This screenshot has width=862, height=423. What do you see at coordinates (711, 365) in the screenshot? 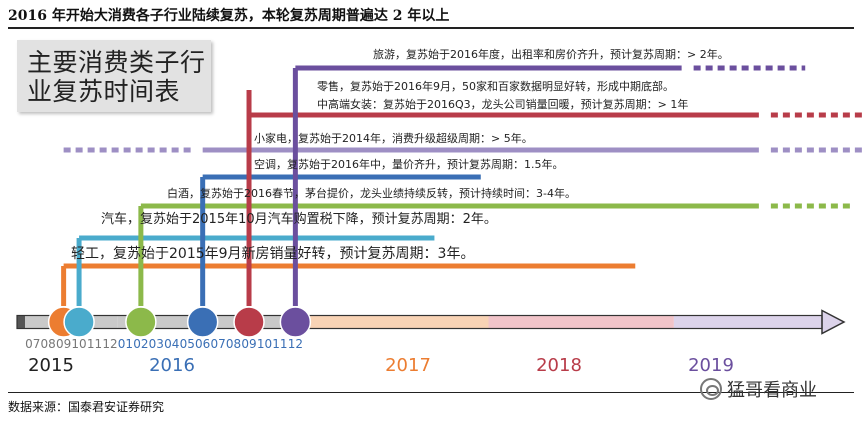
I see `year-label-2019: 2019` at bounding box center [711, 365].